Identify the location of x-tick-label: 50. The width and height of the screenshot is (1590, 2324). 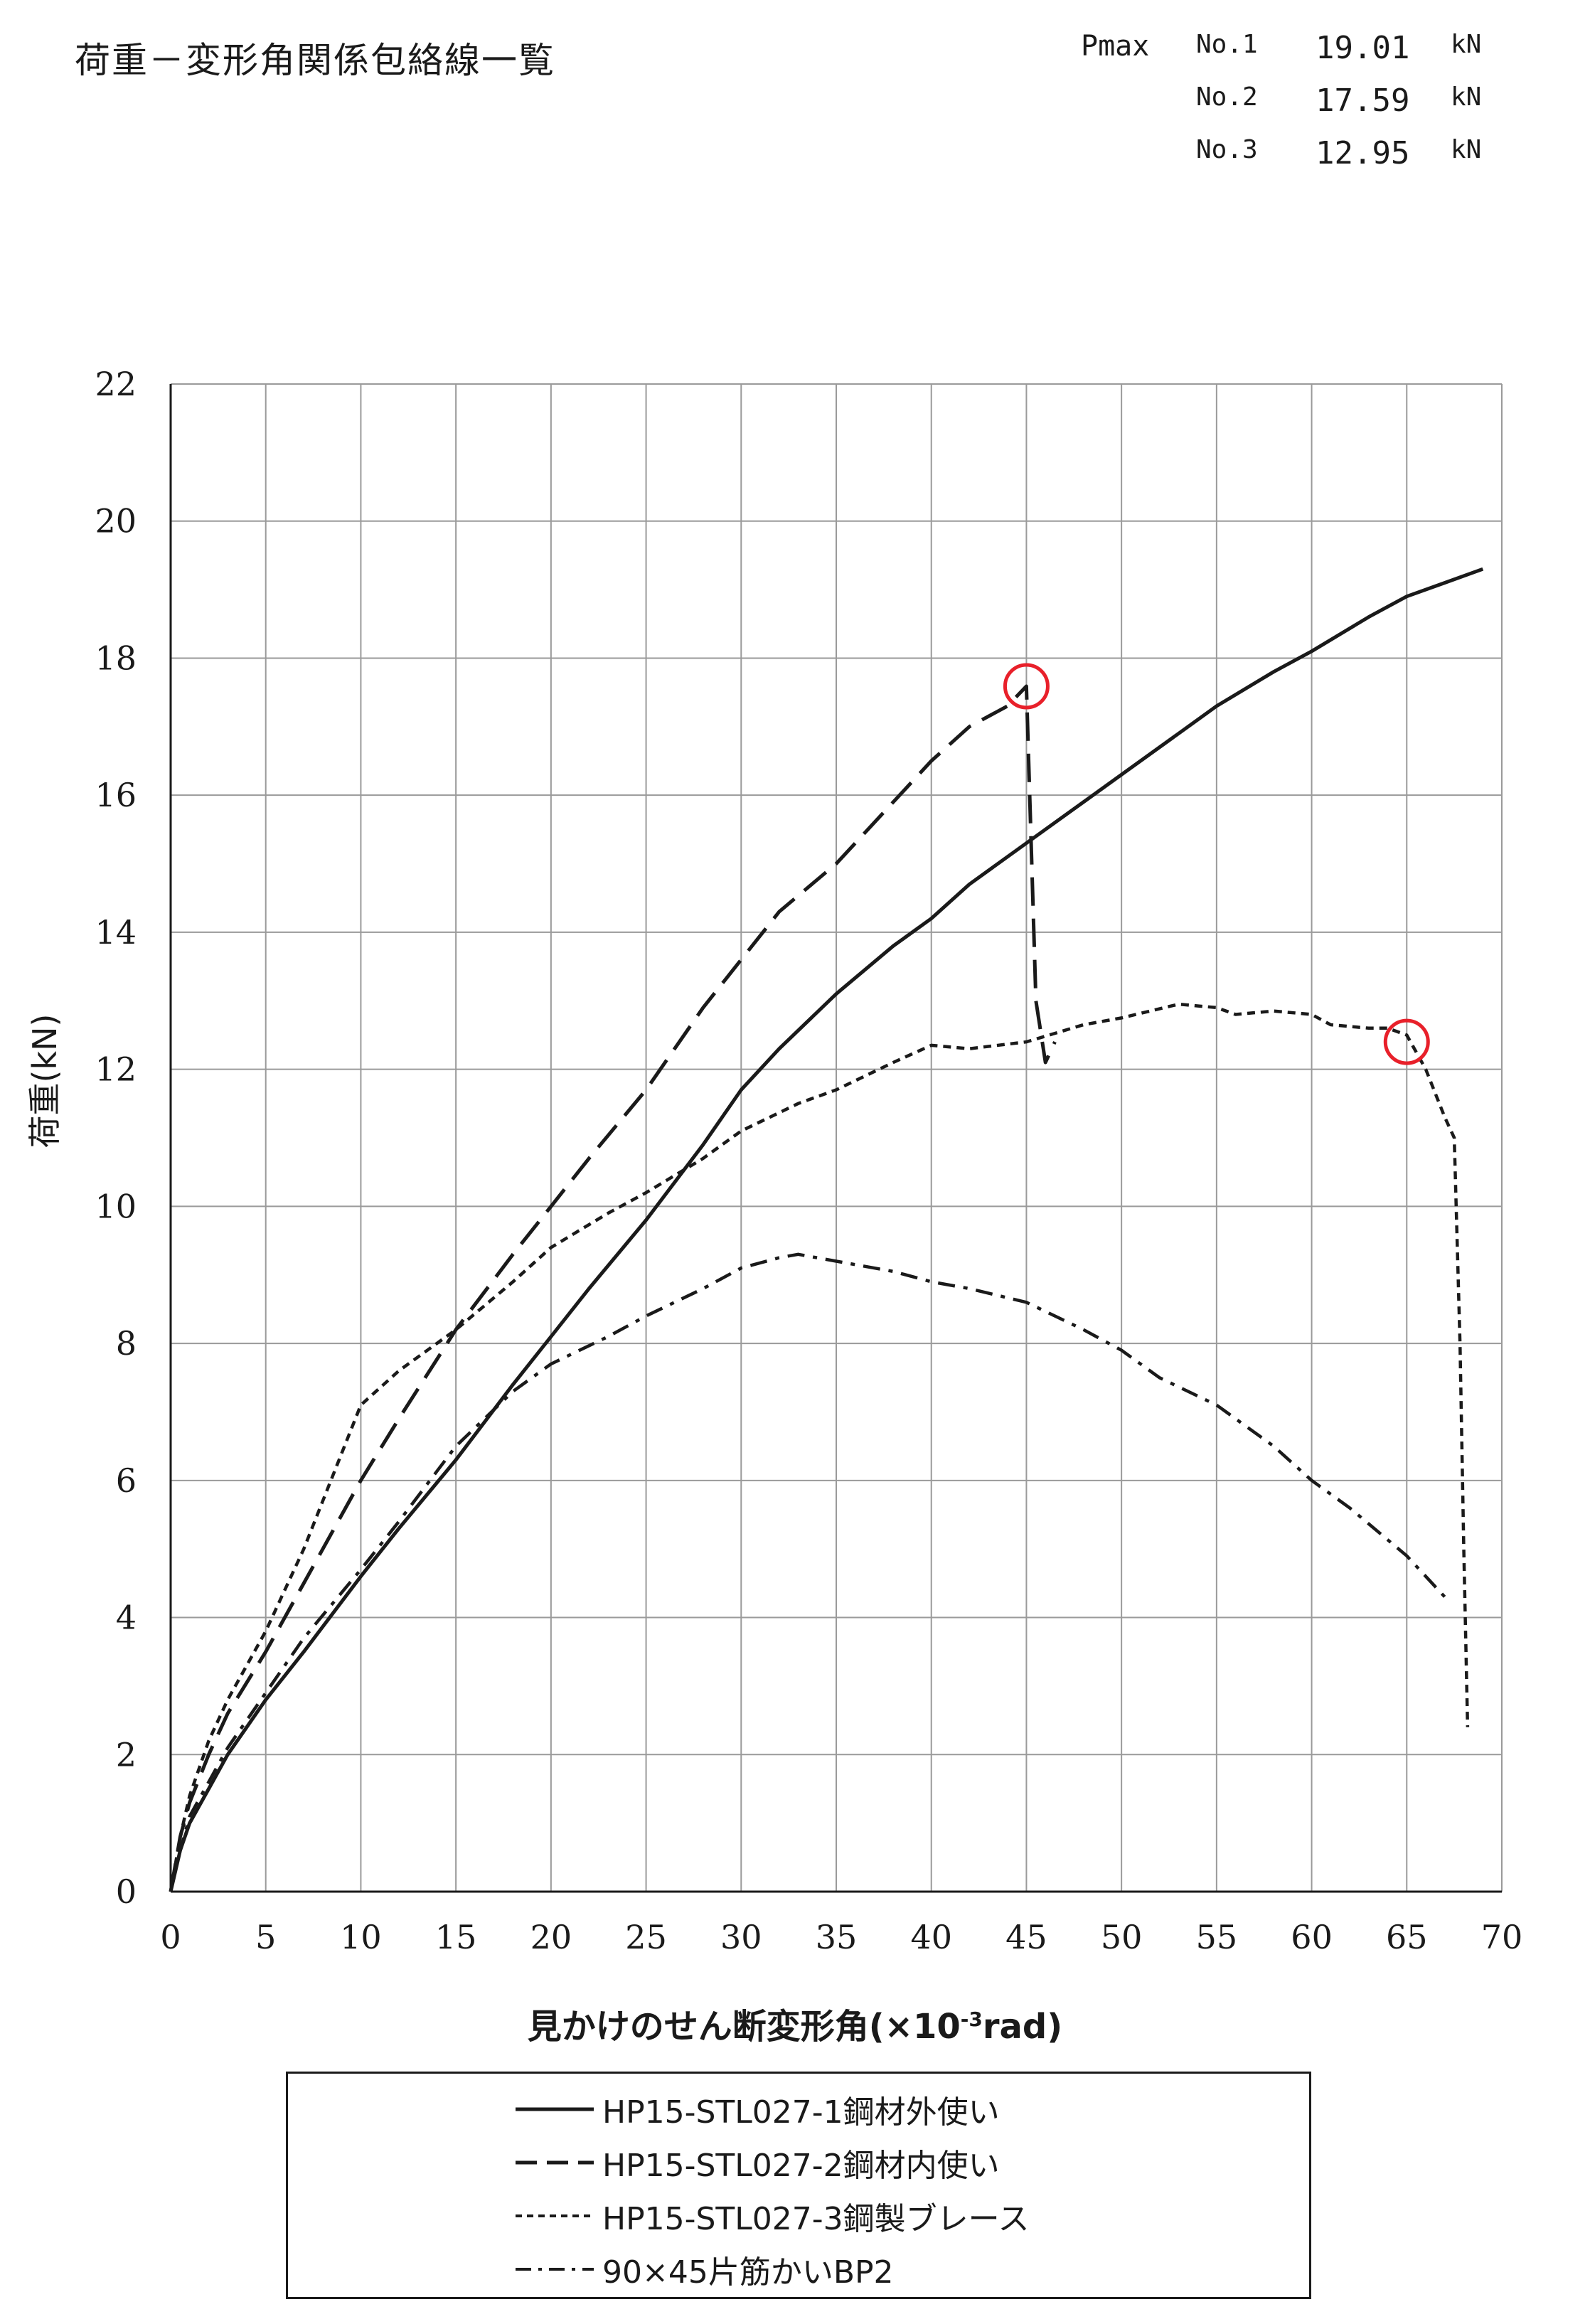
(1122, 1937).